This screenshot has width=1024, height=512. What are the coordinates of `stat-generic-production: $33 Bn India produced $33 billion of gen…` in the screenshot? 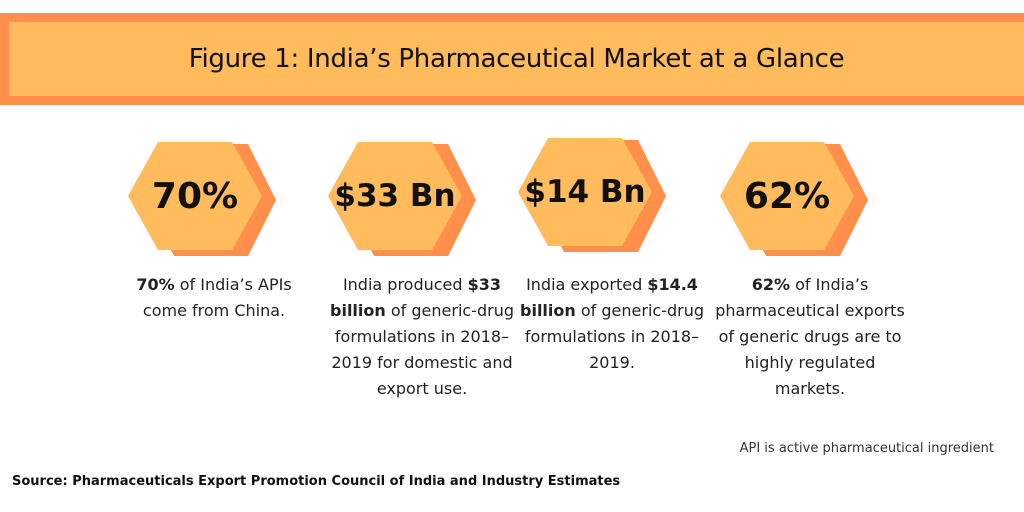 It's located at (422, 269).